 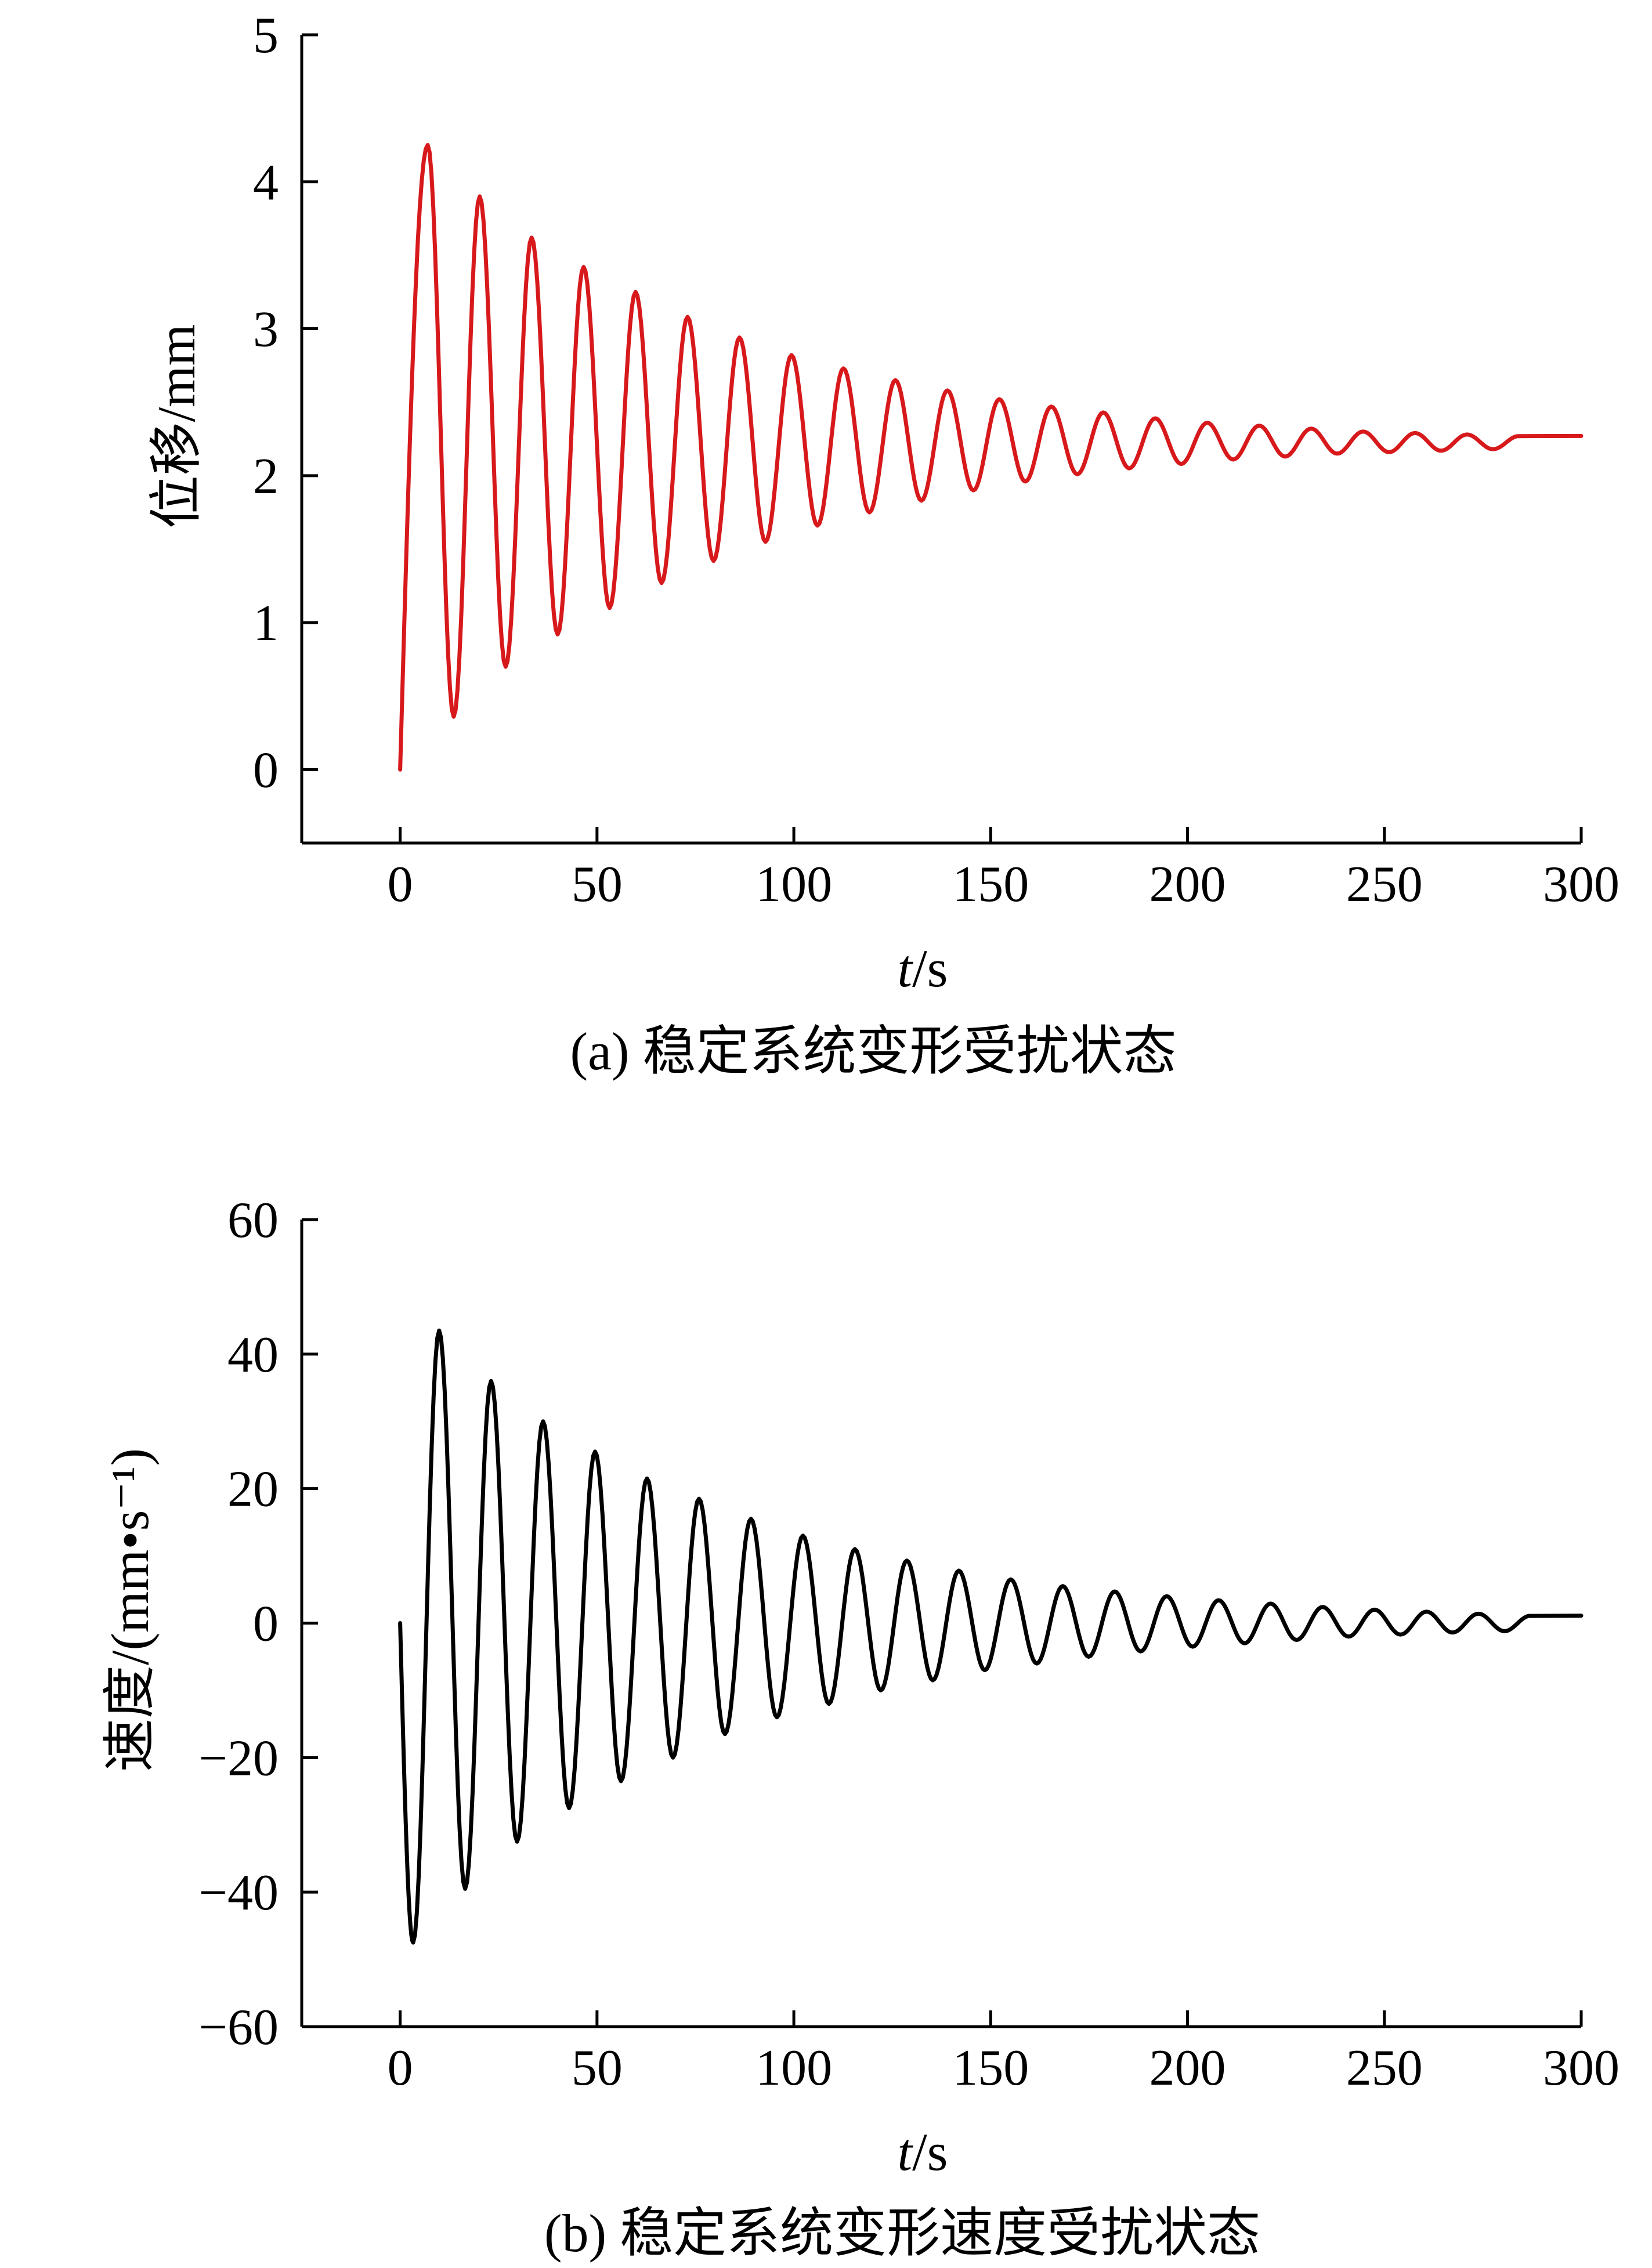 I want to click on y-tick-label: 5, so click(x=266, y=36).